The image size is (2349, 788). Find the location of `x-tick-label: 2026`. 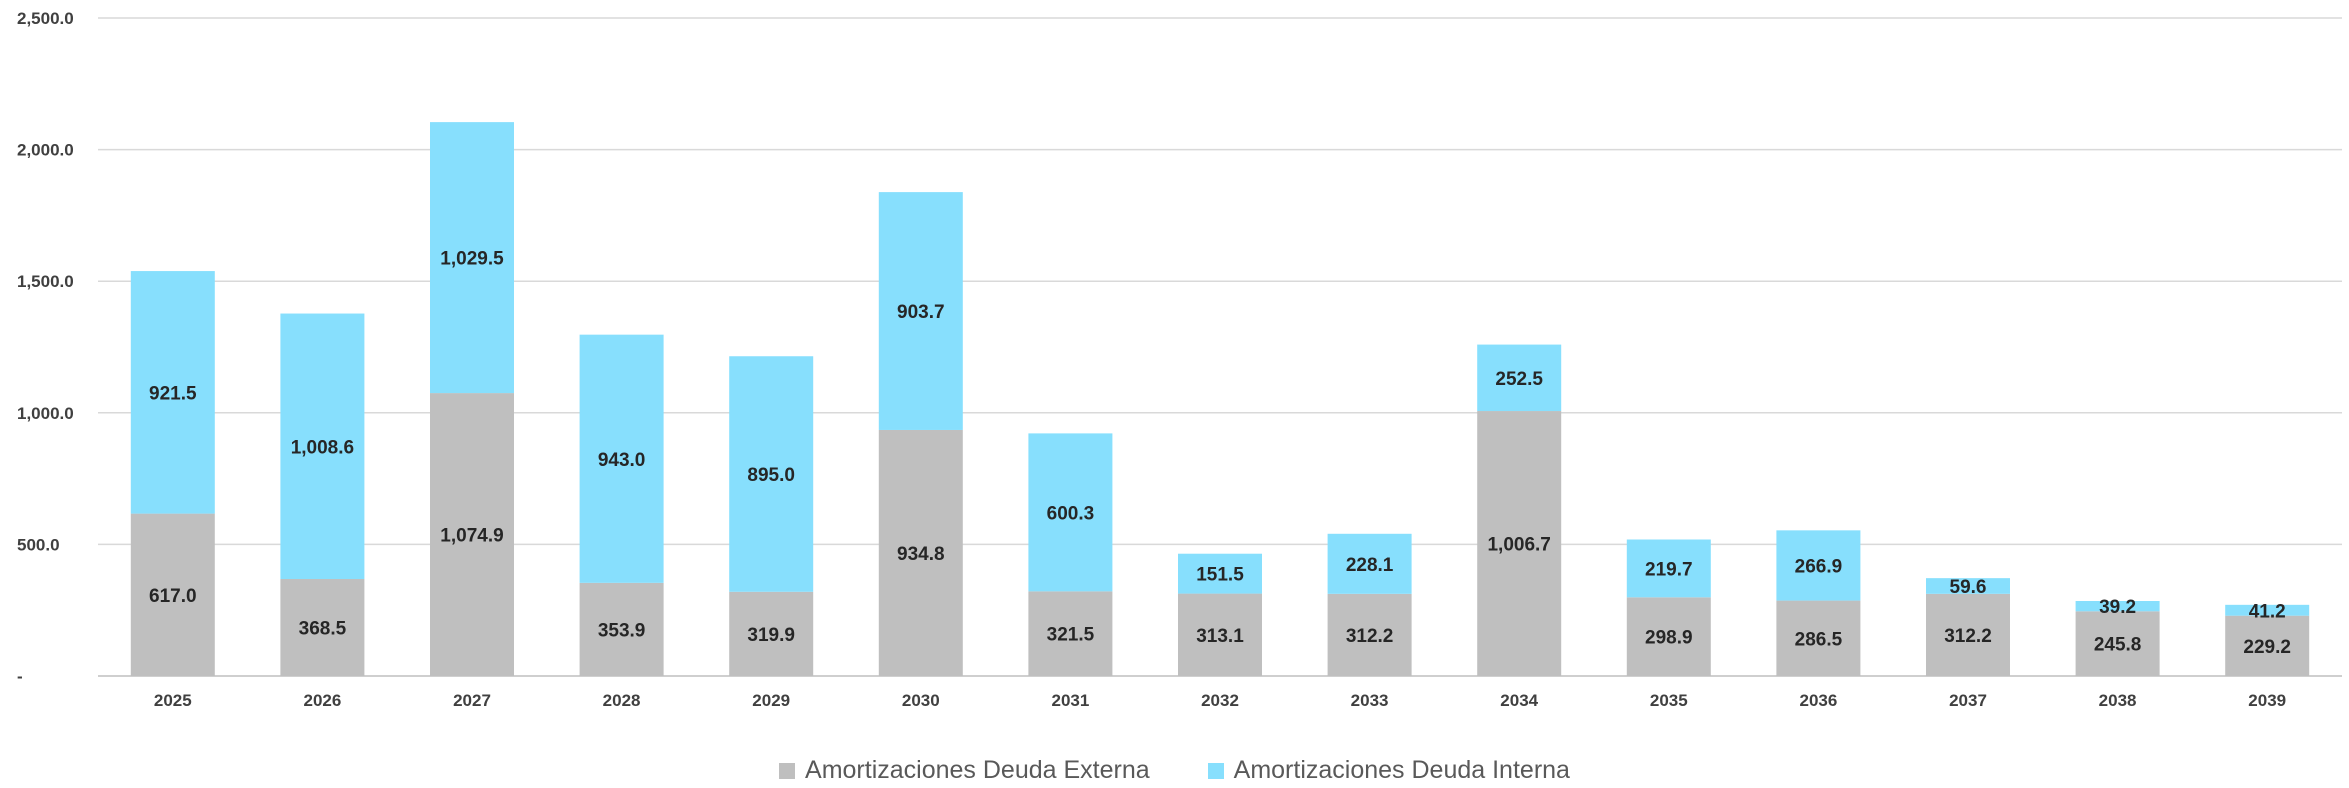

x-tick-label: 2026 is located at coordinates (322, 700).